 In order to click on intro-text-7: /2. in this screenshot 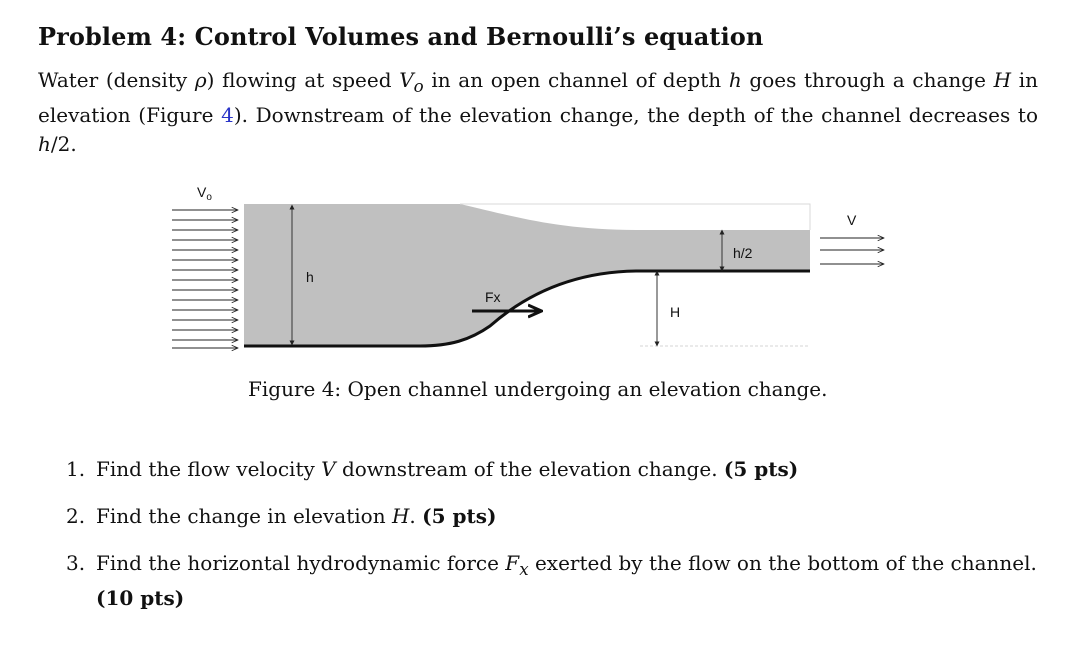, I will do `click(63, 144)`.